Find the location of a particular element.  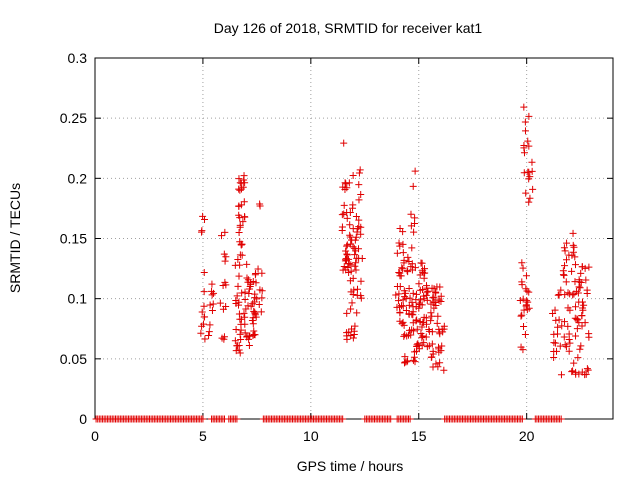

y-tick-label: 0.3 is located at coordinates (78, 58).